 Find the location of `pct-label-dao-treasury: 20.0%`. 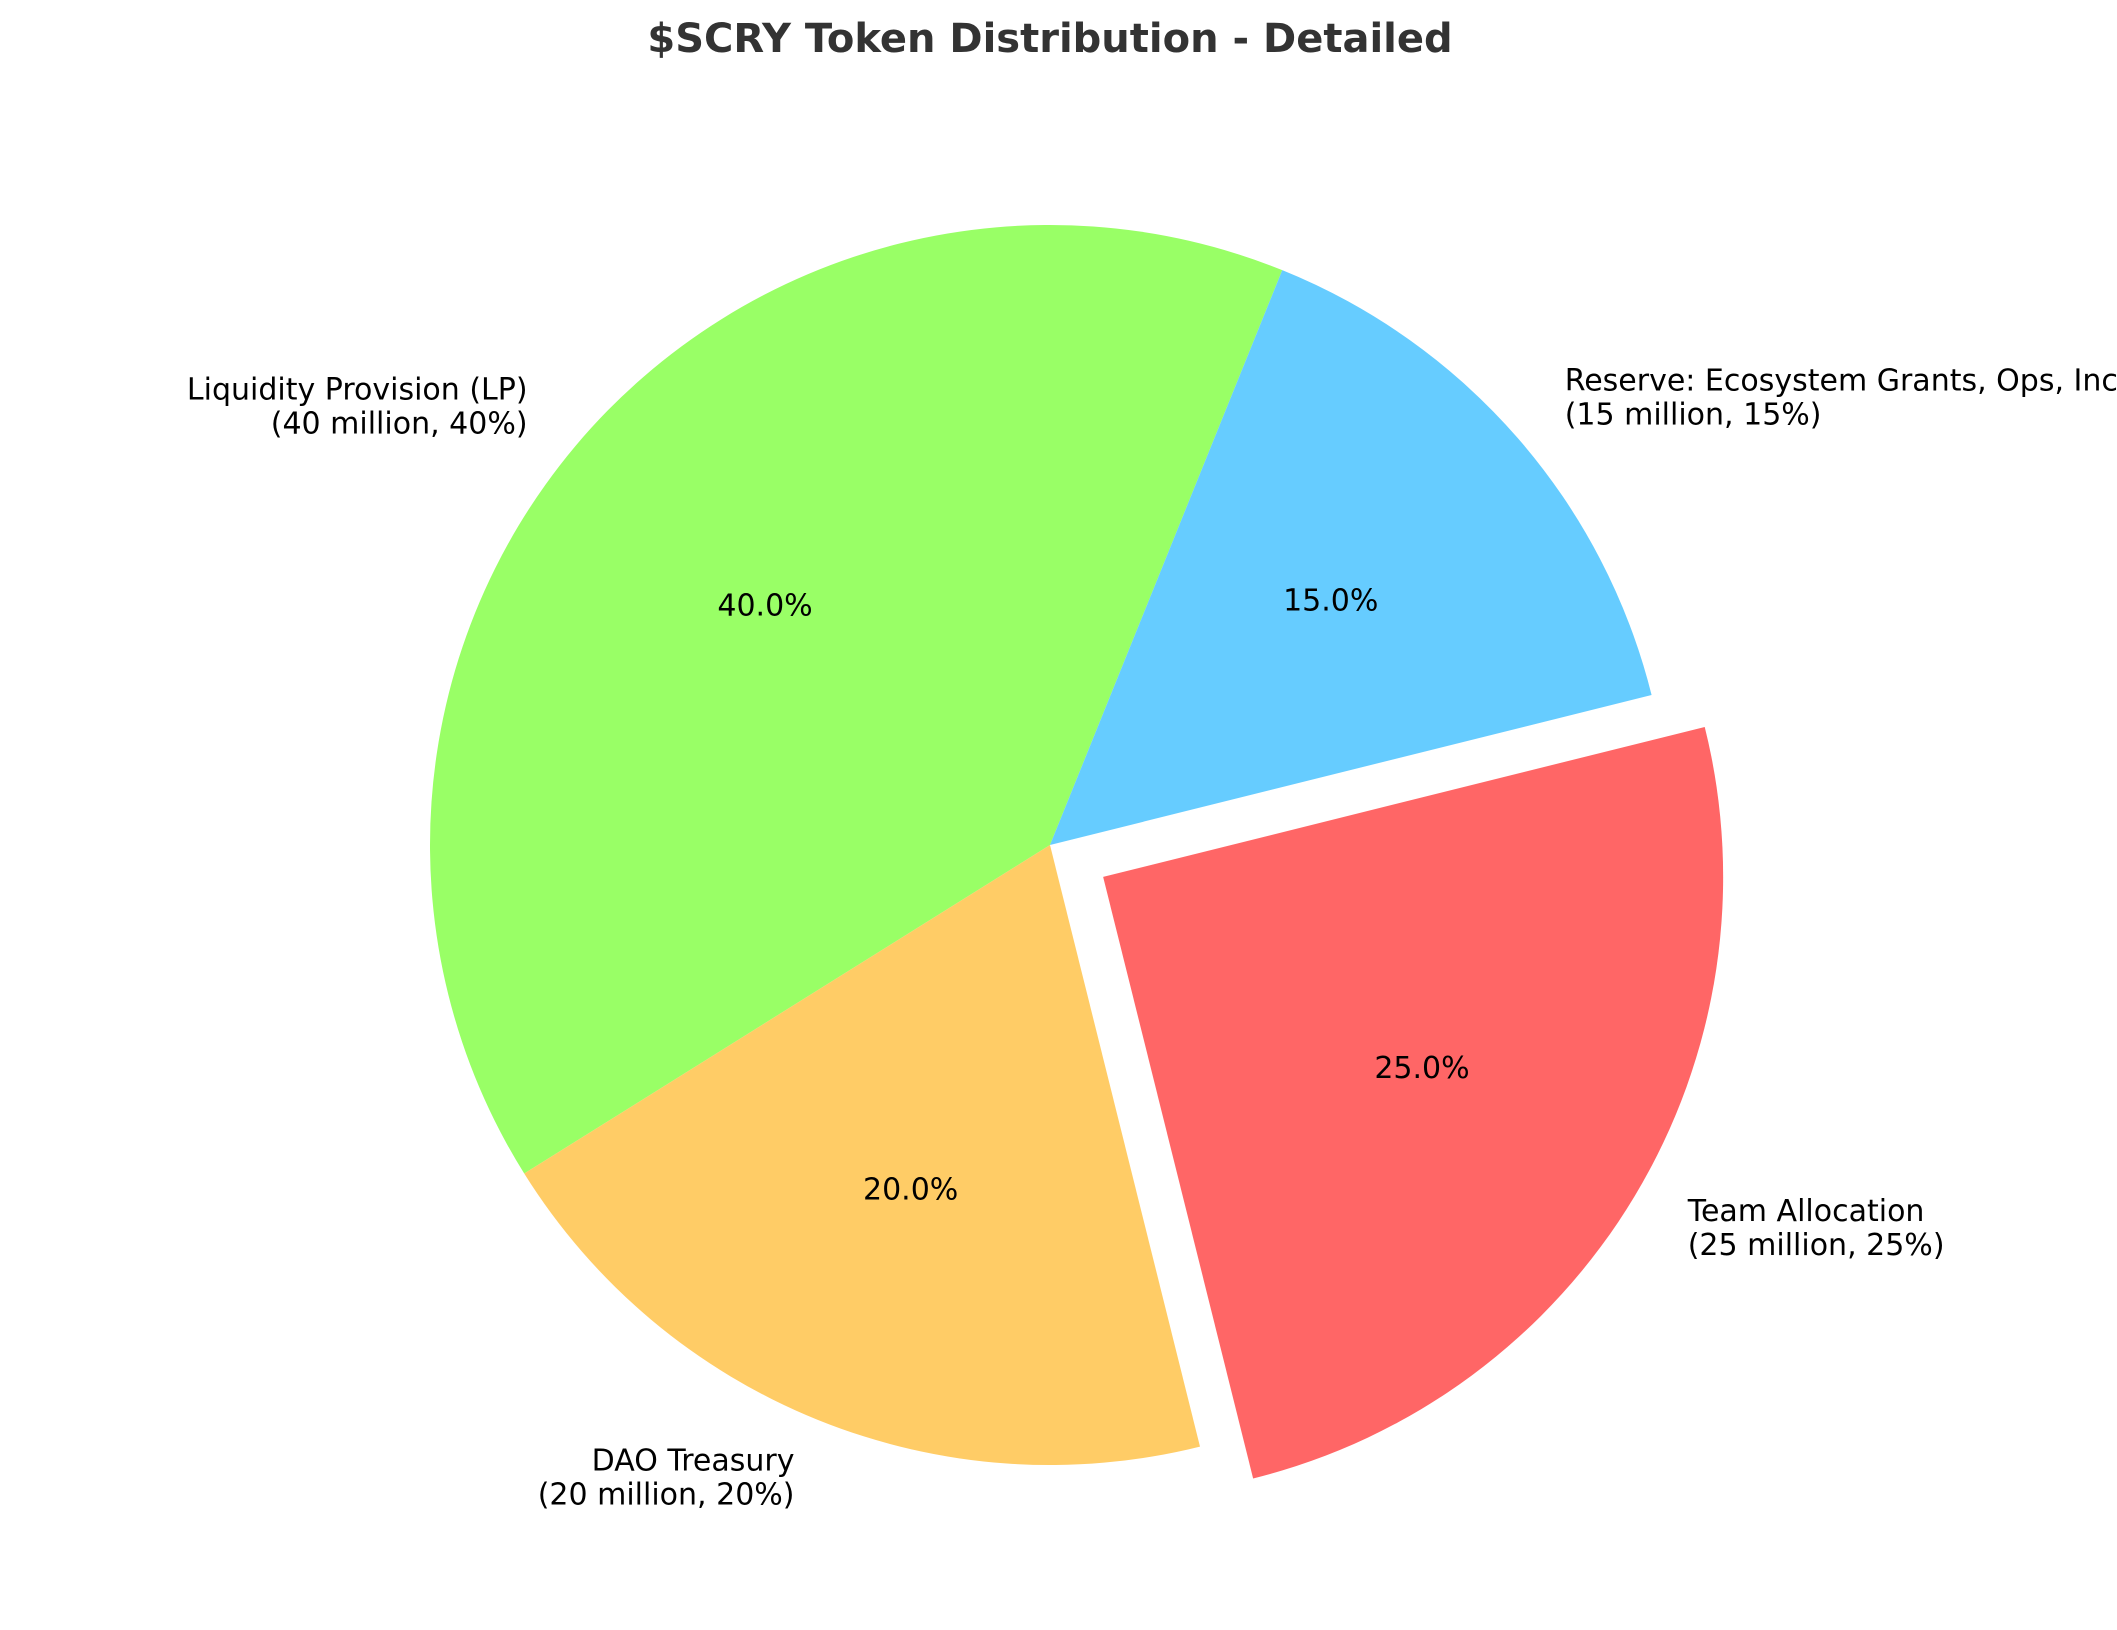

pct-label-dao-treasury: 20.0% is located at coordinates (910, 1189).